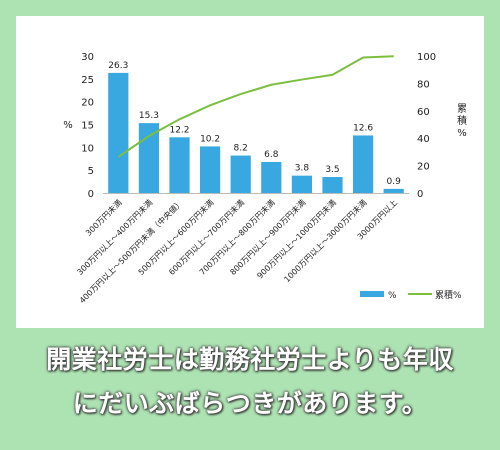 This screenshot has width=500, height=450. Describe the element at coordinates (462, 120) in the screenshot. I see `y-right-axis-title-char: 積` at that location.